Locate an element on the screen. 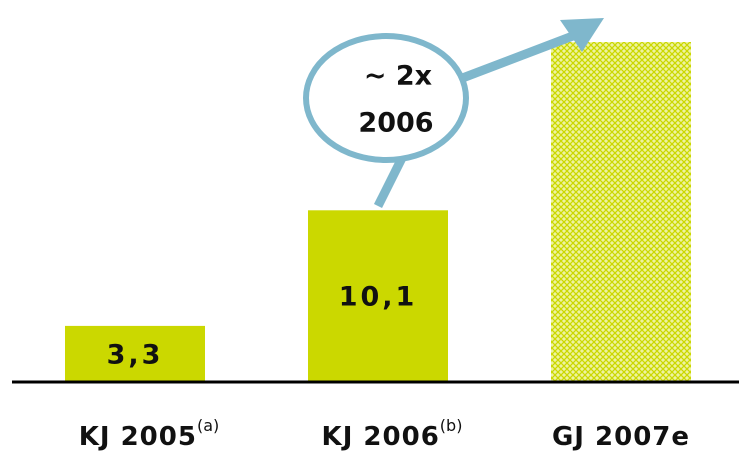  x-tick-label: KJ 2005(a) is located at coordinates (149, 433).